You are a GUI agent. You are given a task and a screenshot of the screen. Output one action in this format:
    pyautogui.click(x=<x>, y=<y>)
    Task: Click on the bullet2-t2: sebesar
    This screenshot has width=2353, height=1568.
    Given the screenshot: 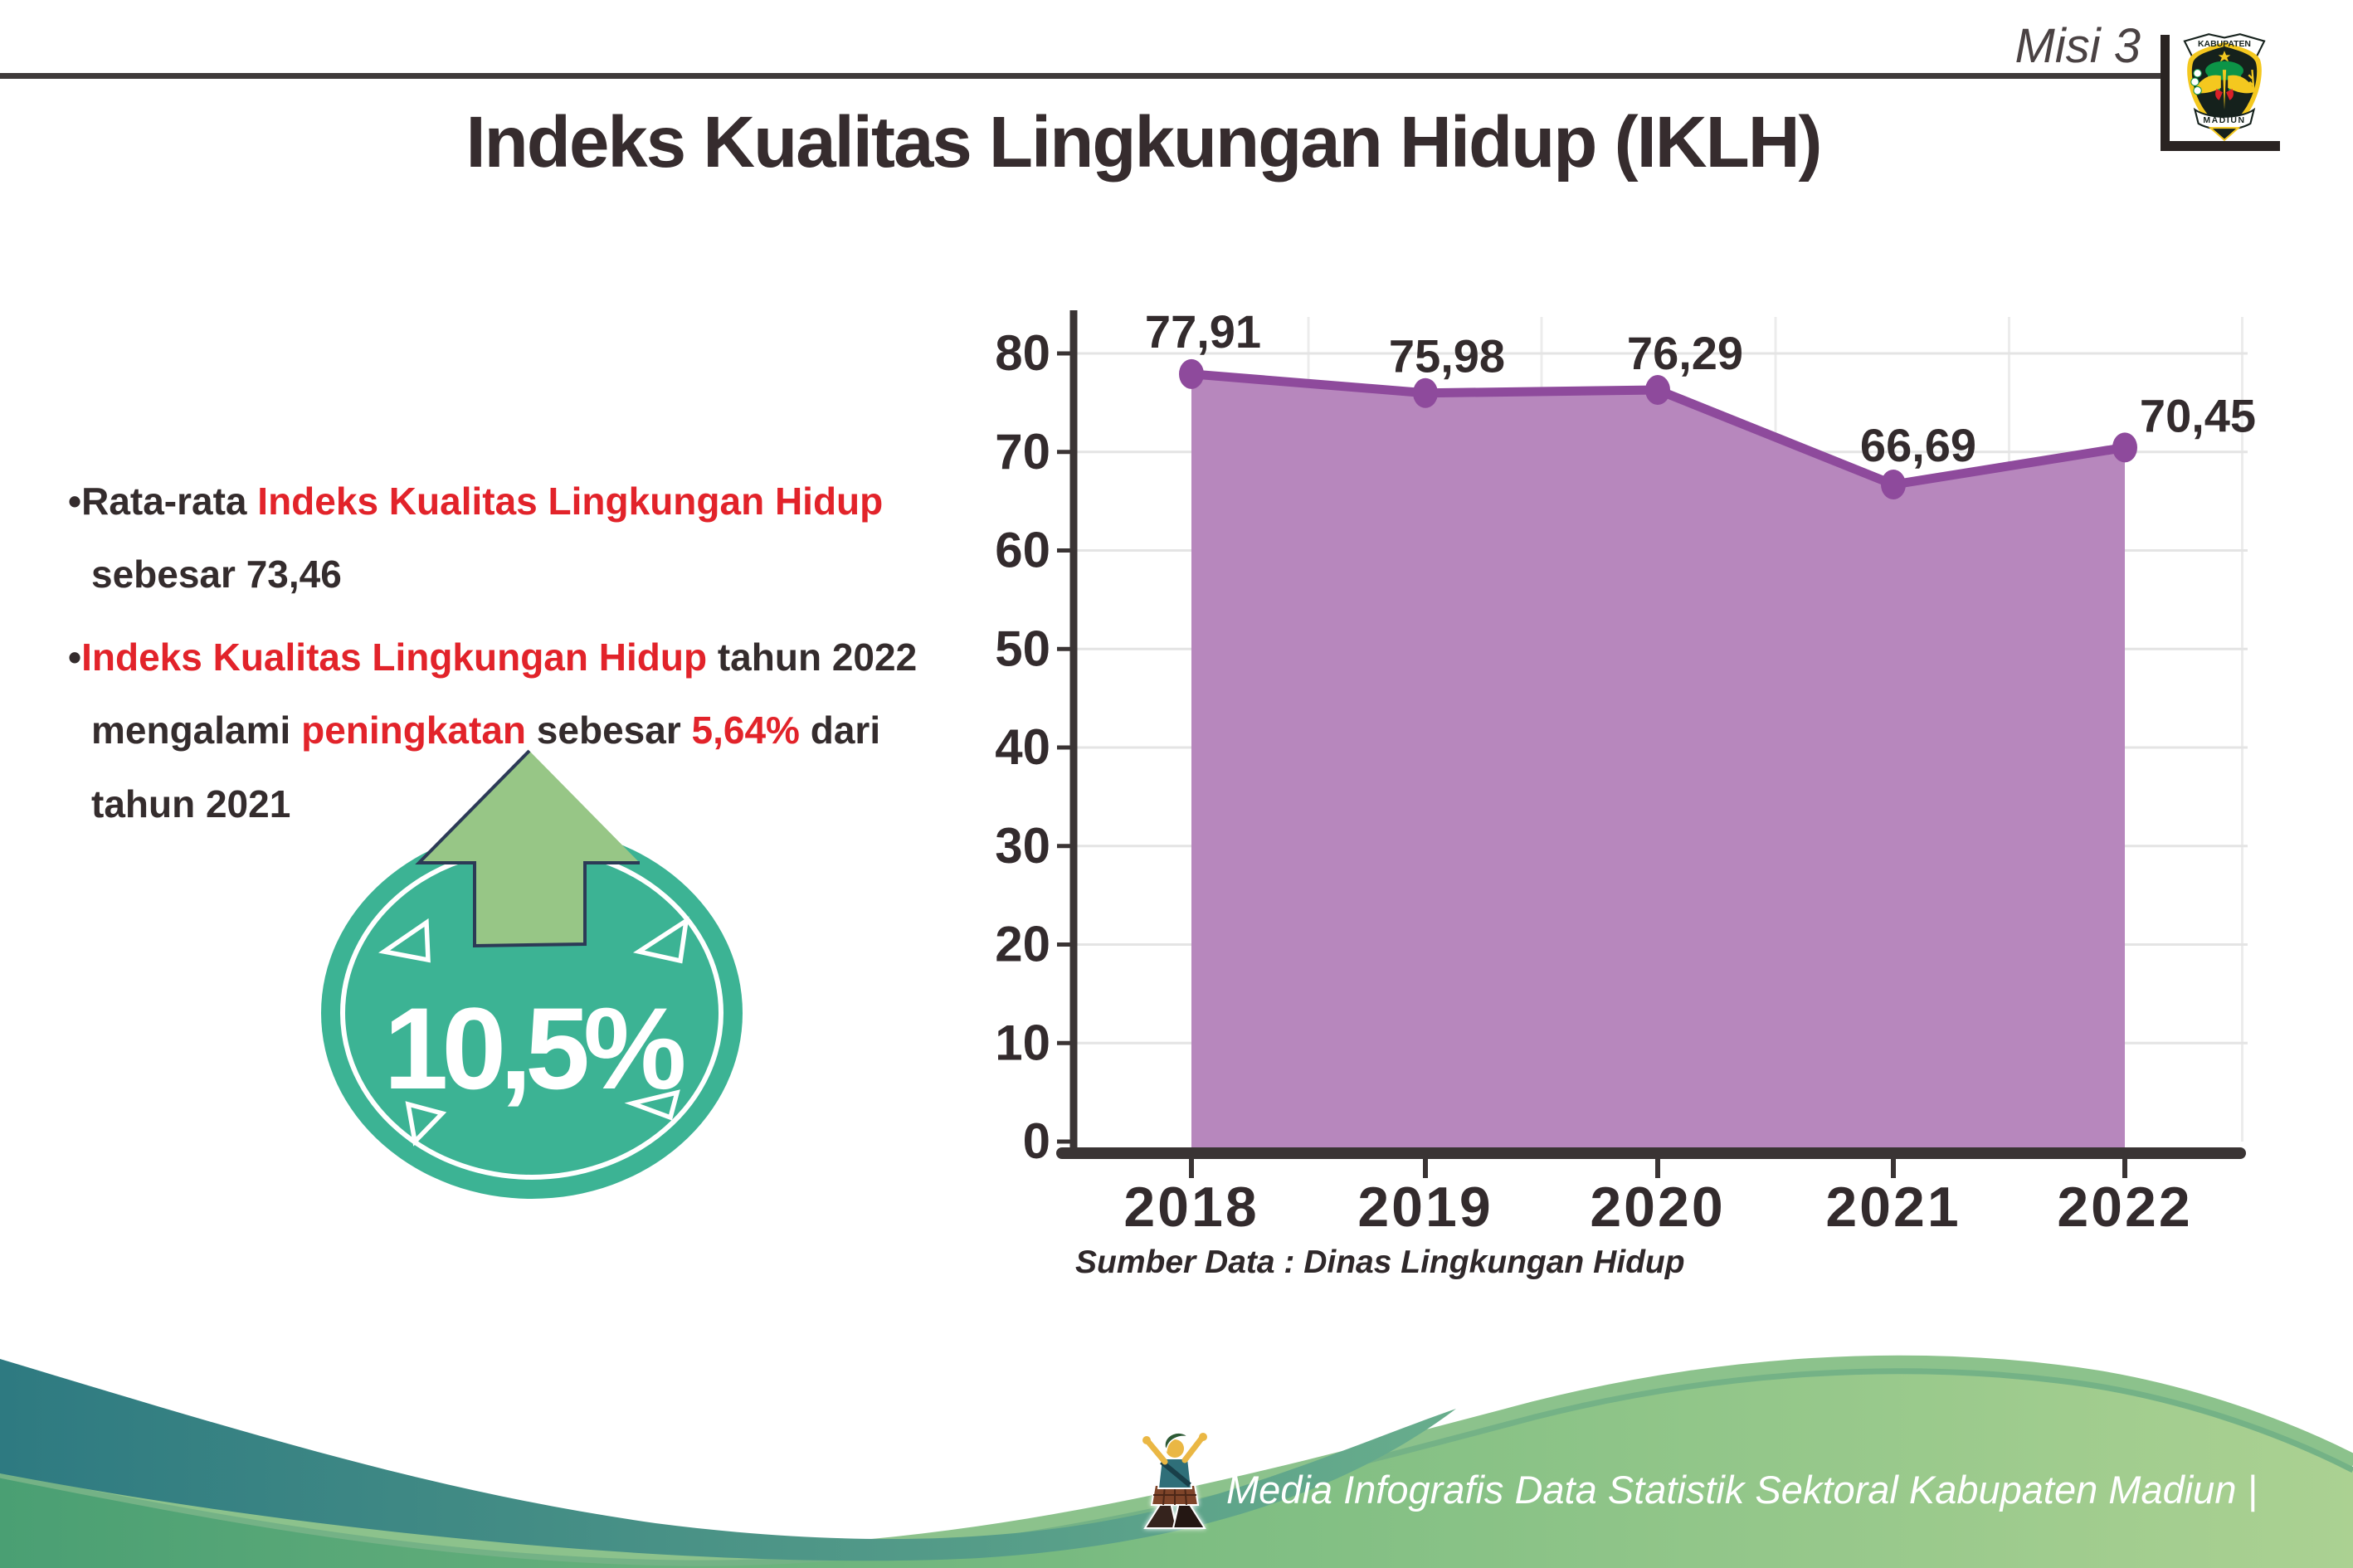 What is the action you would take?
    pyautogui.click(x=609, y=730)
    